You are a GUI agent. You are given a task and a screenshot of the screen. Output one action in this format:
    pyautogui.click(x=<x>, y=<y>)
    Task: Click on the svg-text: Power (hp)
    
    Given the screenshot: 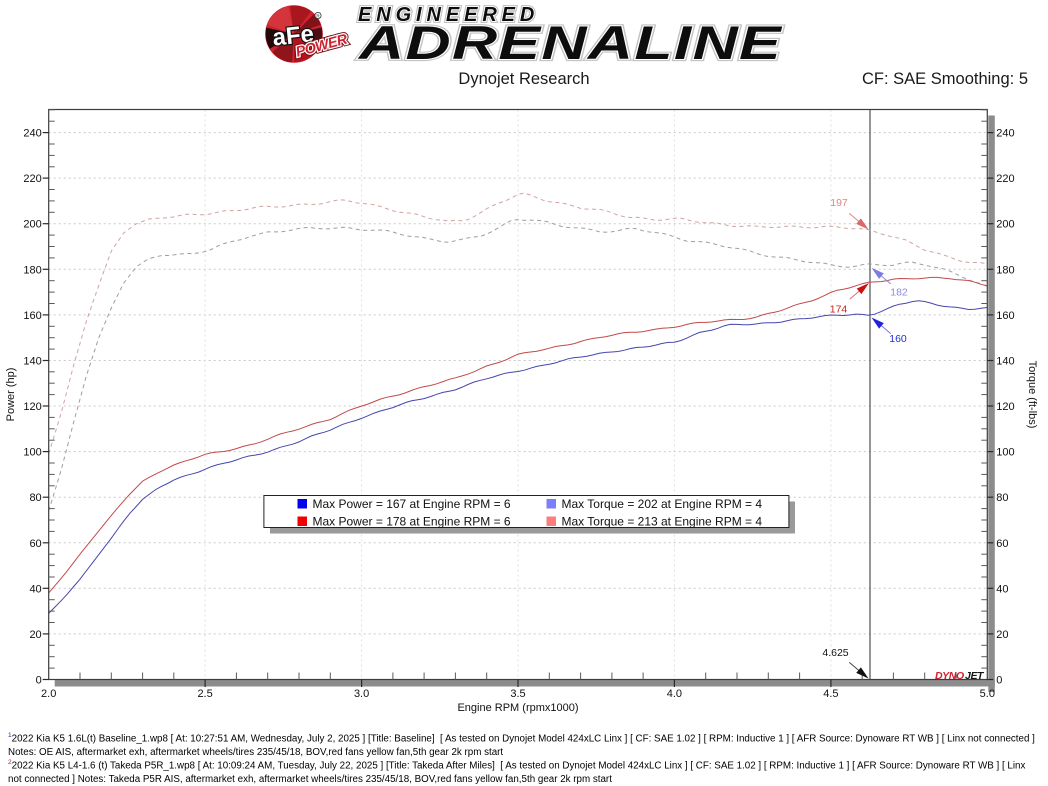 What is the action you would take?
    pyautogui.click(x=11, y=395)
    